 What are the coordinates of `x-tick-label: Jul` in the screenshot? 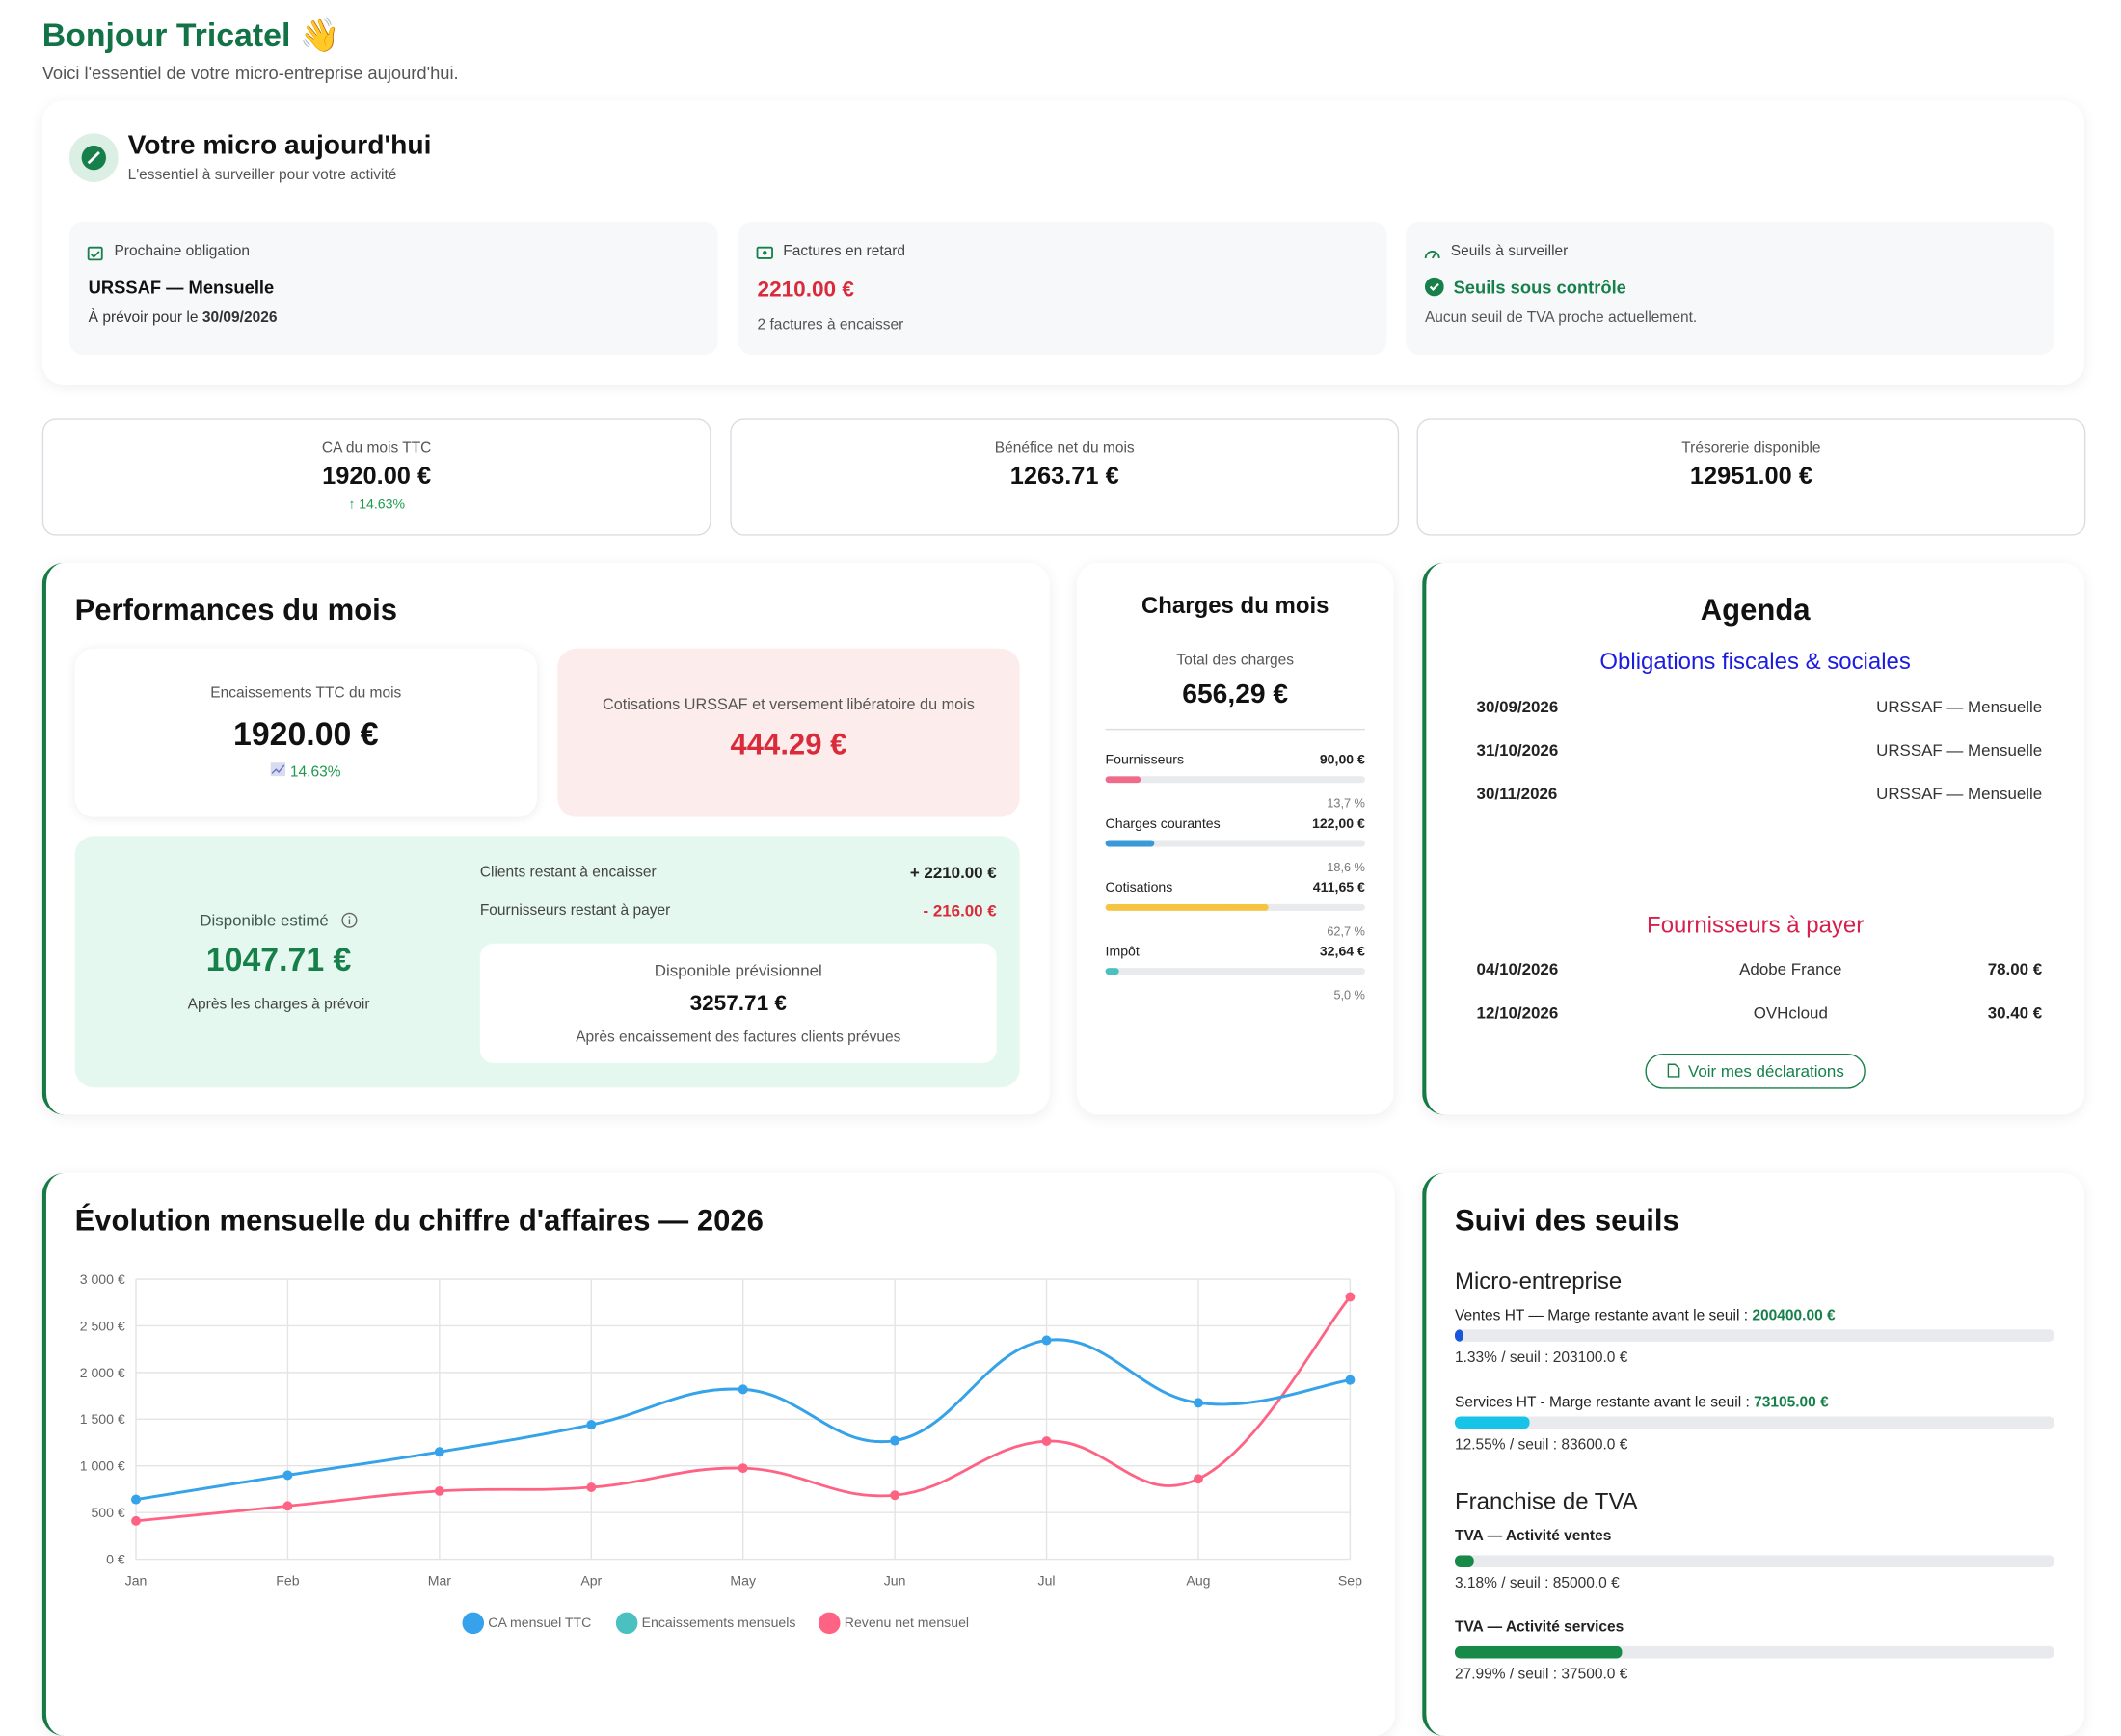 It's located at (1047, 1580).